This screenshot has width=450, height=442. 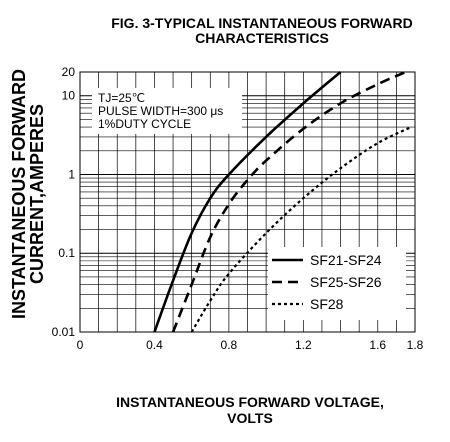 I want to click on y-tick-label: 0.01, so click(x=64, y=332).